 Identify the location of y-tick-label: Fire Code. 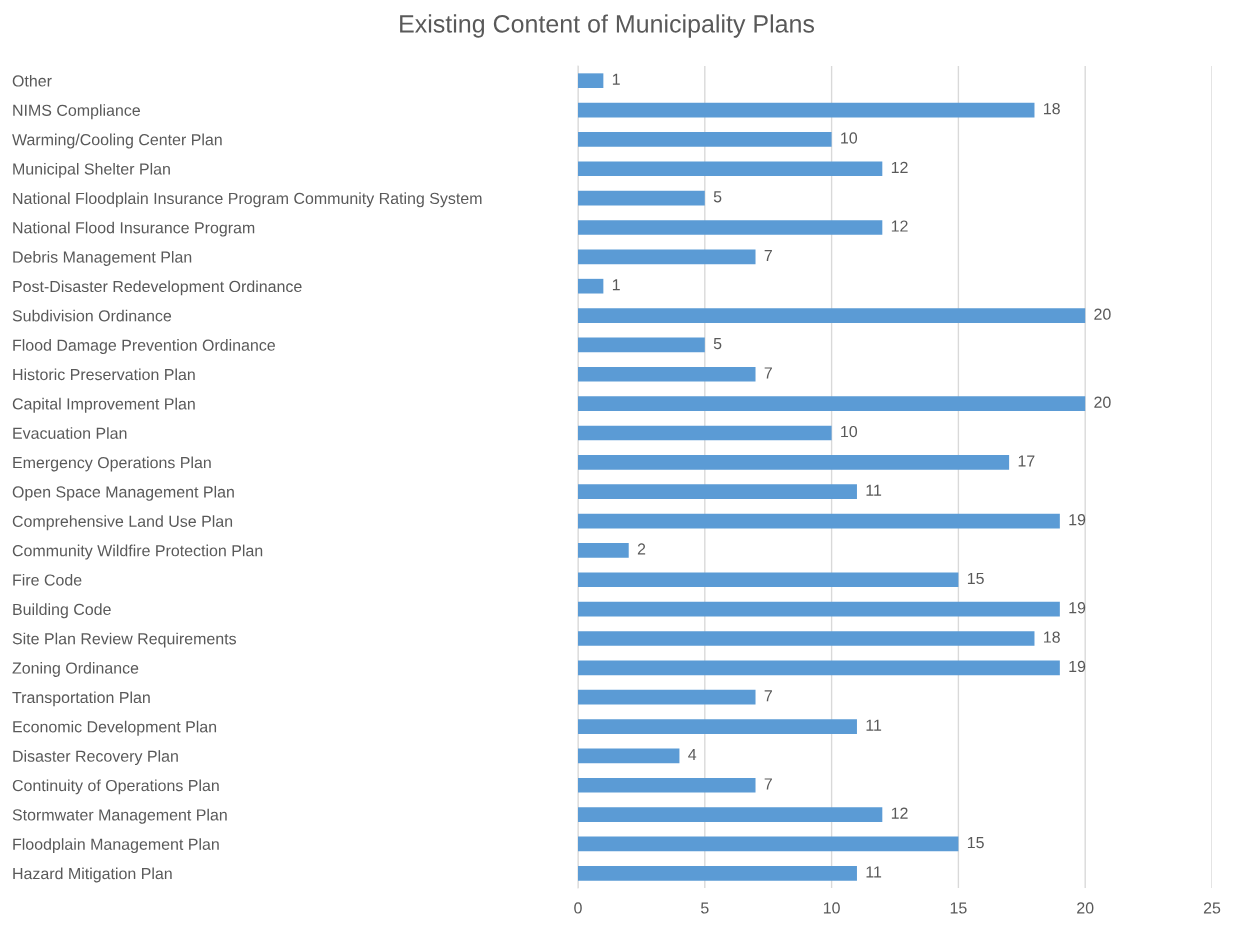
(47, 579).